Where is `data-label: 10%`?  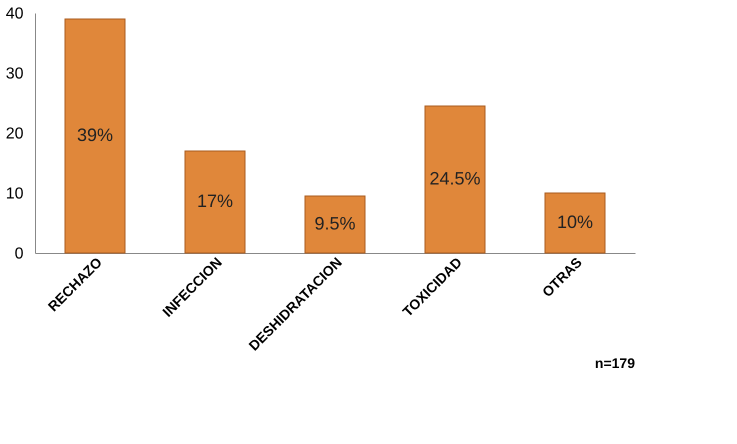
data-label: 10% is located at coordinates (575, 222).